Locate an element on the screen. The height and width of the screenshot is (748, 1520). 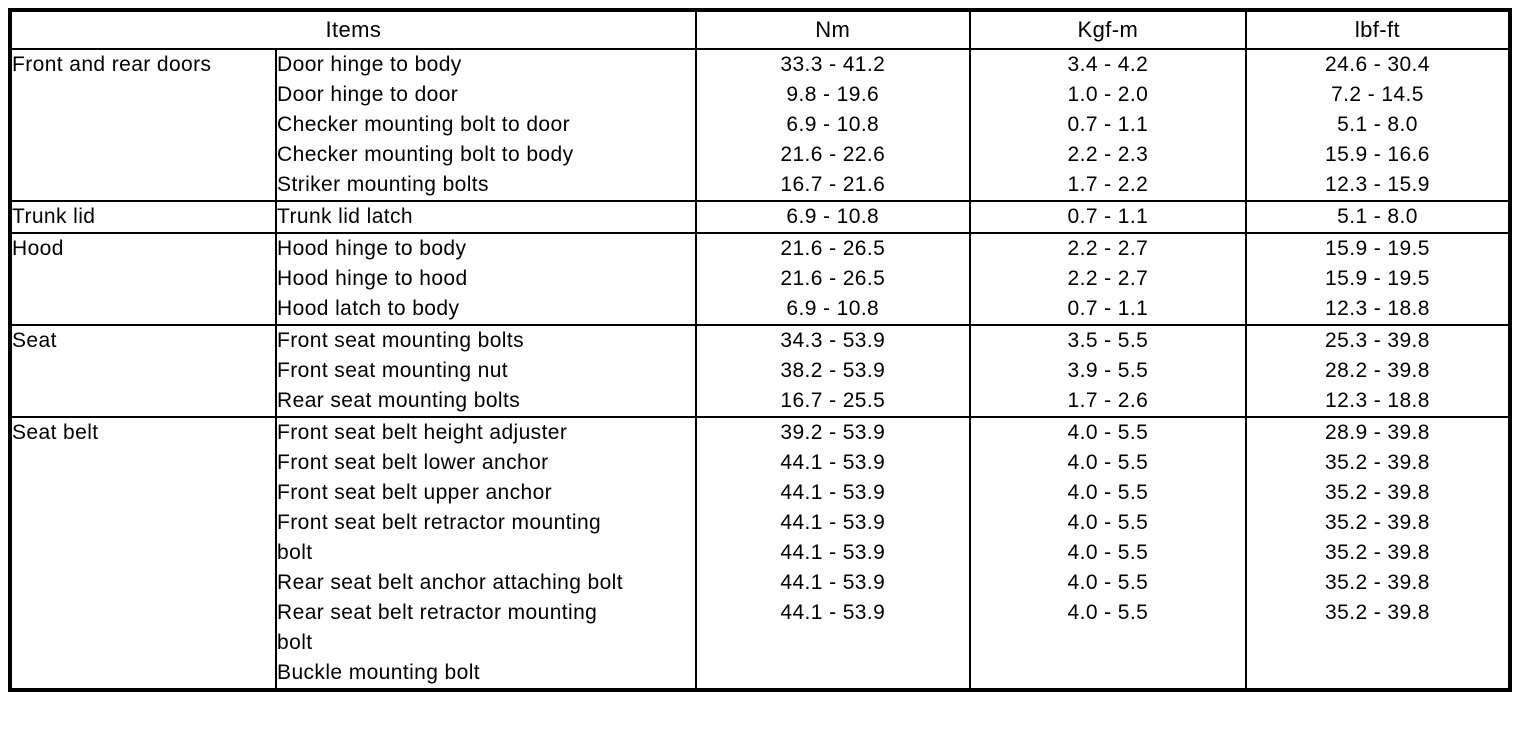
nm-value: 16.7 - 25.5 is located at coordinates (833, 400).